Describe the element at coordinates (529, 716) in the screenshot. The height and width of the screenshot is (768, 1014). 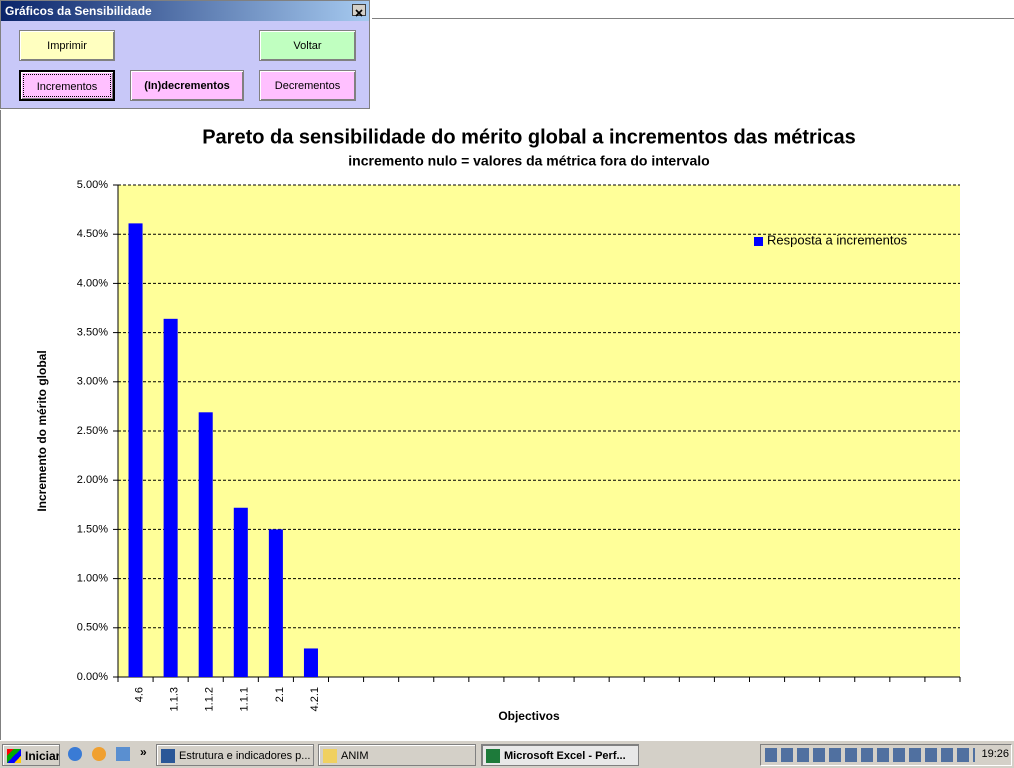
I see `x-axis-label: Objectivos` at that location.